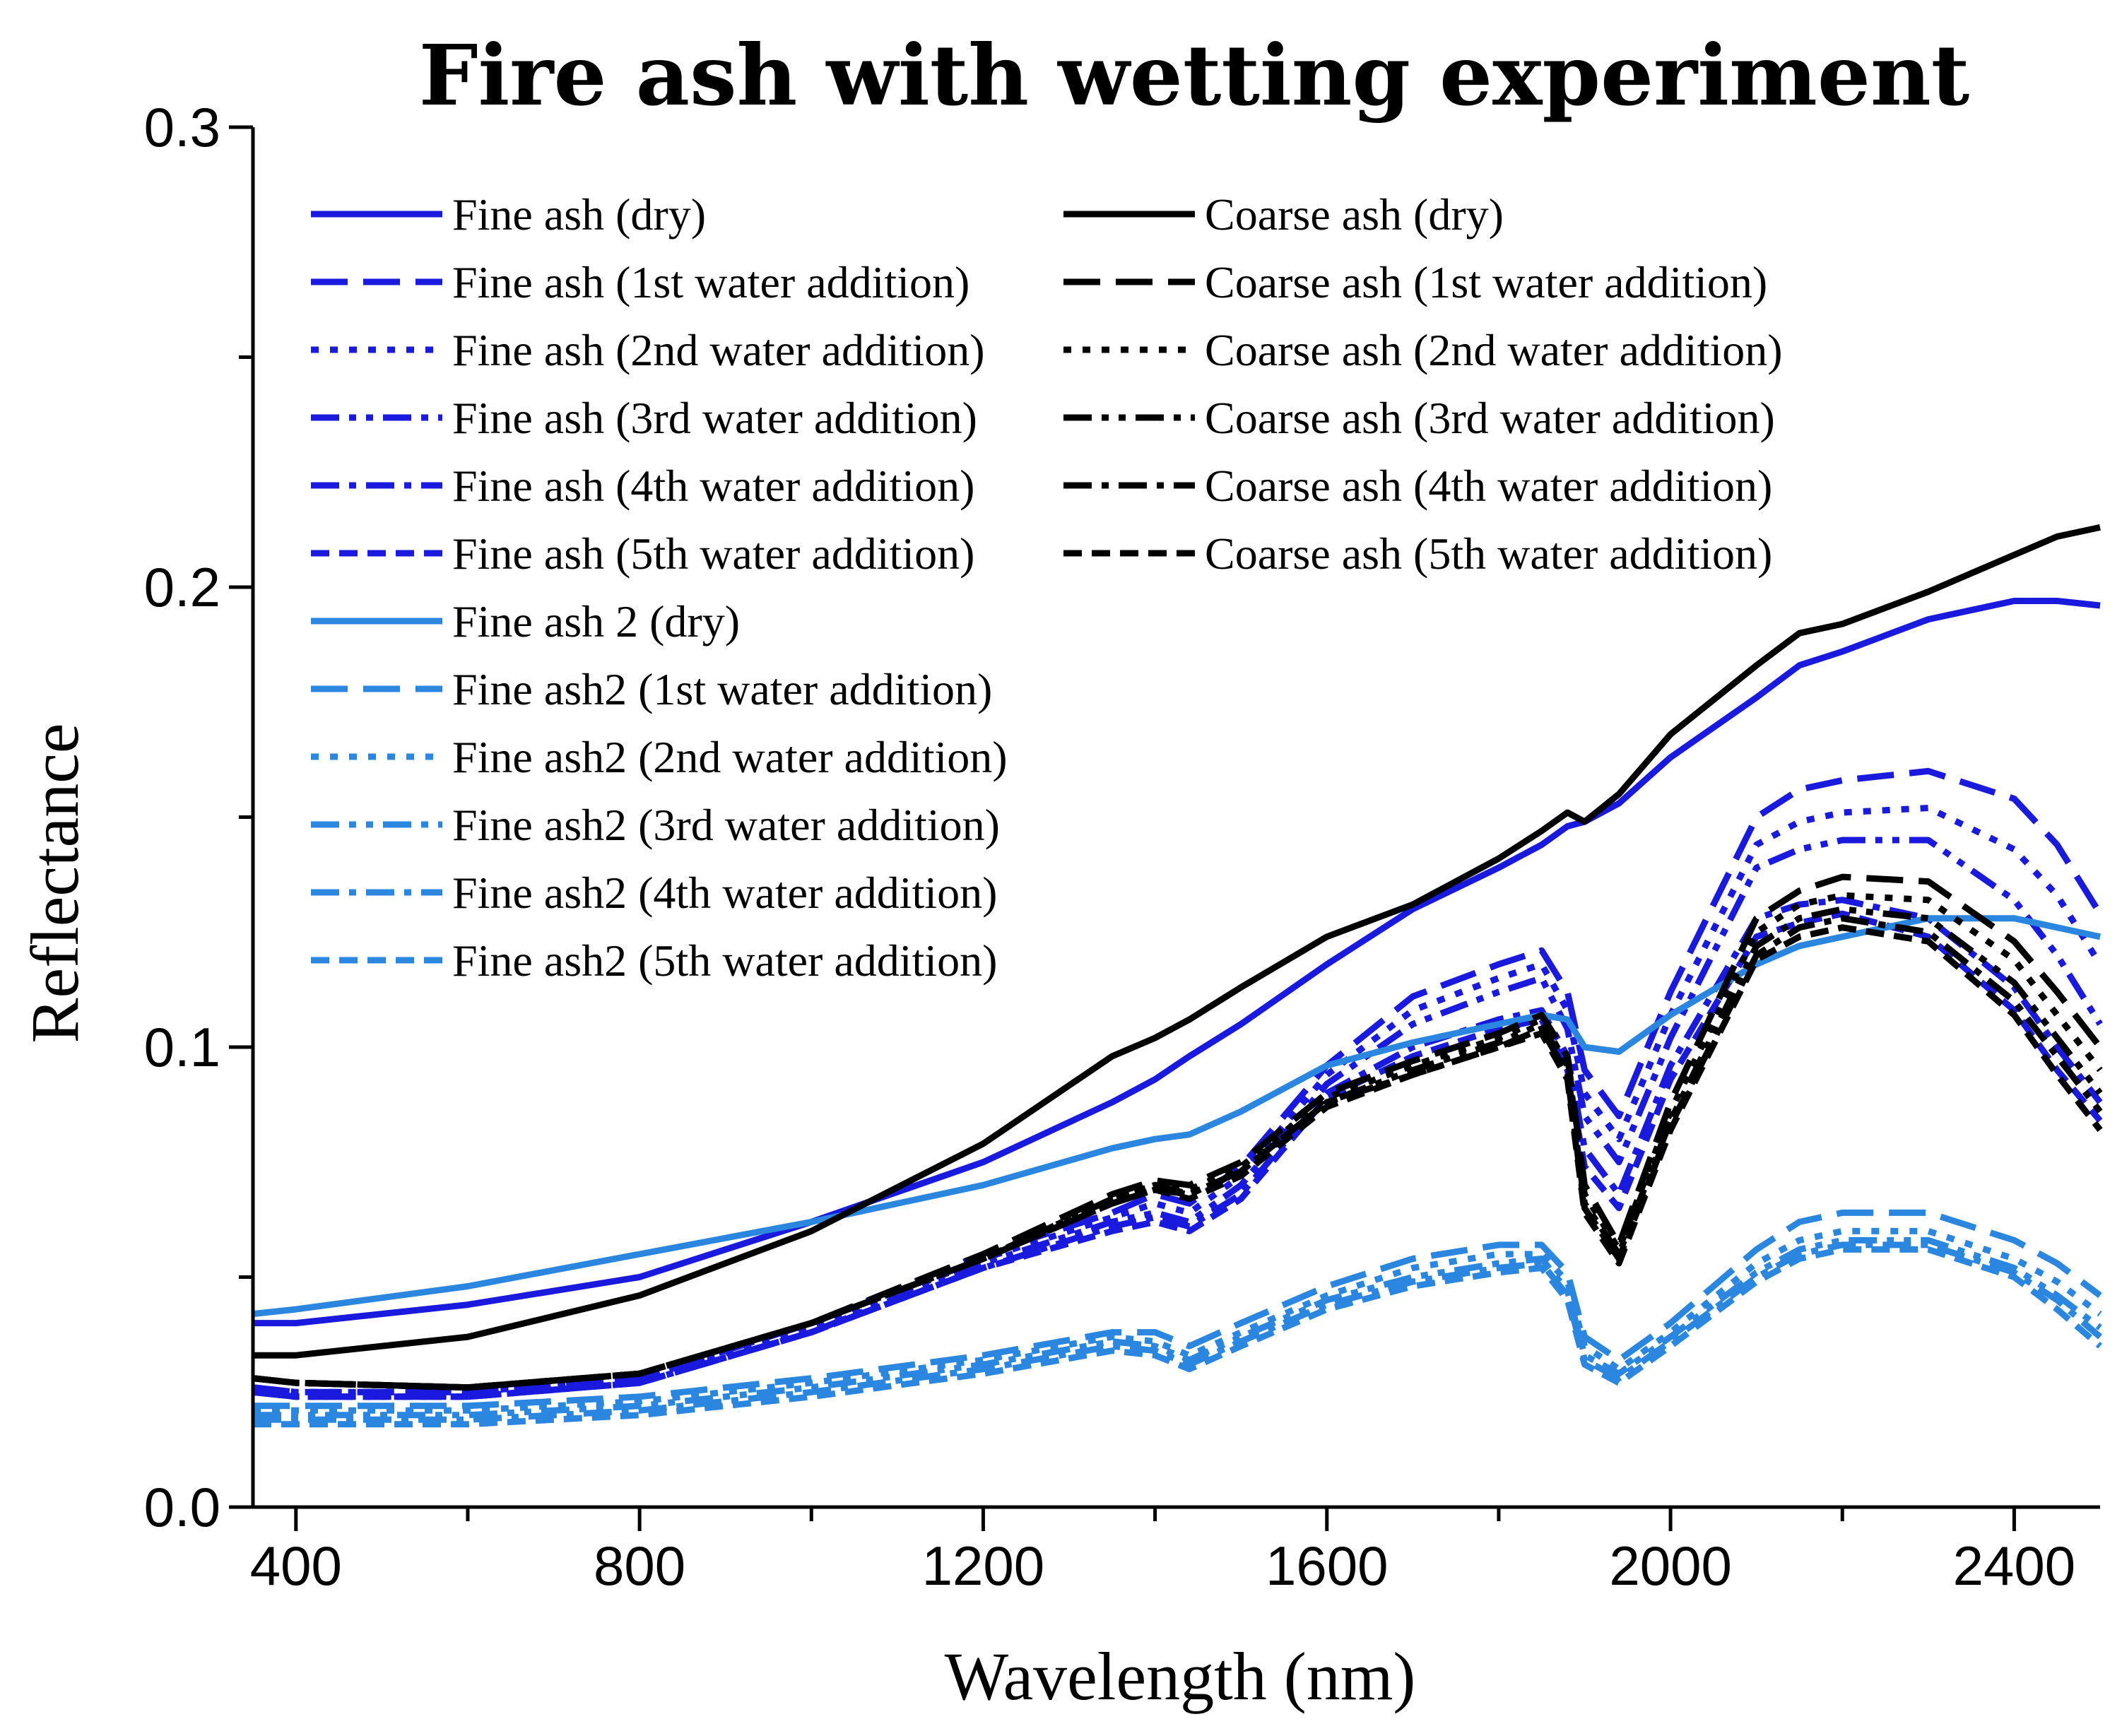 The image size is (2122, 1736). Describe the element at coordinates (1180, 1676) in the screenshot. I see `x-axis-title: Wavelength (nm)` at that location.